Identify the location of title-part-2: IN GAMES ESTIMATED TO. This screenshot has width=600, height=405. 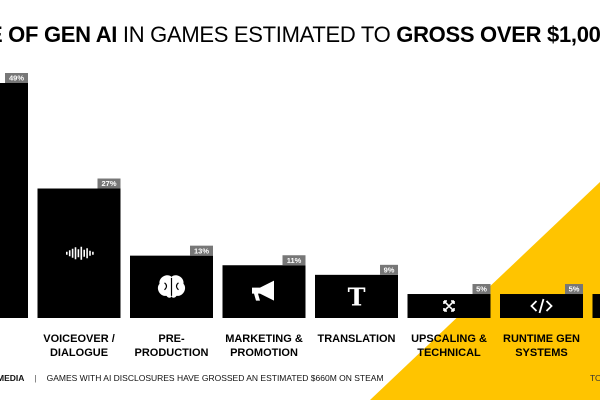
(256, 34).